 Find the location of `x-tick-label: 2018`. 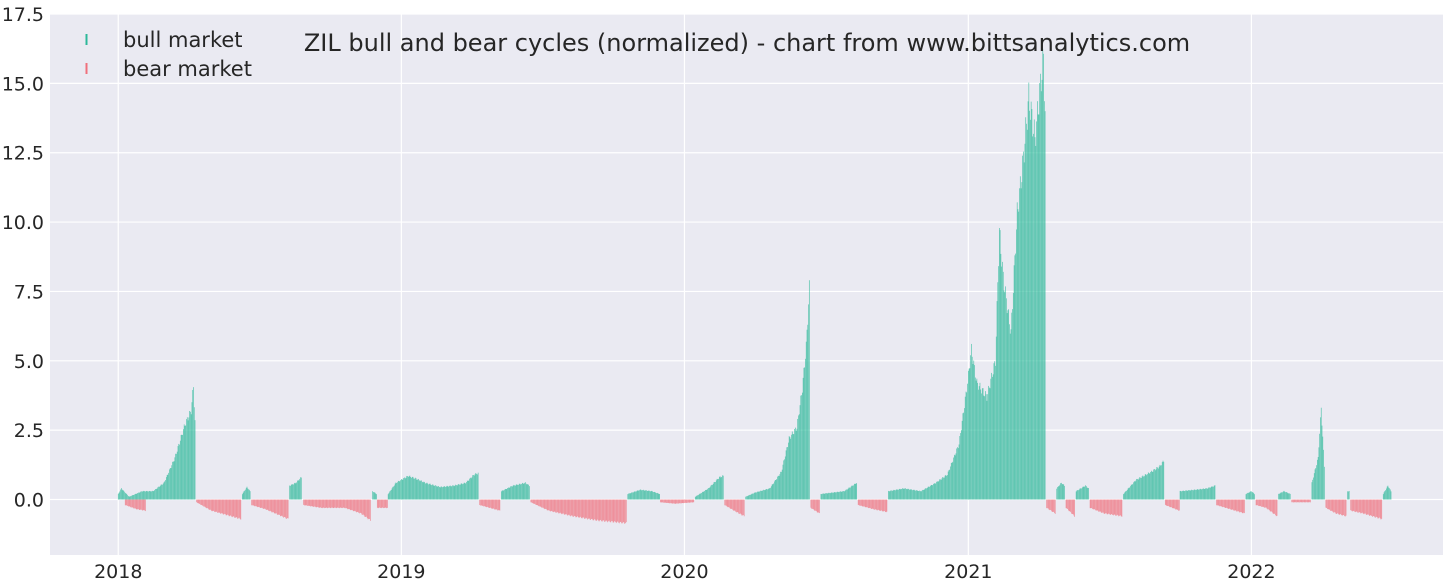

x-tick-label: 2018 is located at coordinates (118, 572).